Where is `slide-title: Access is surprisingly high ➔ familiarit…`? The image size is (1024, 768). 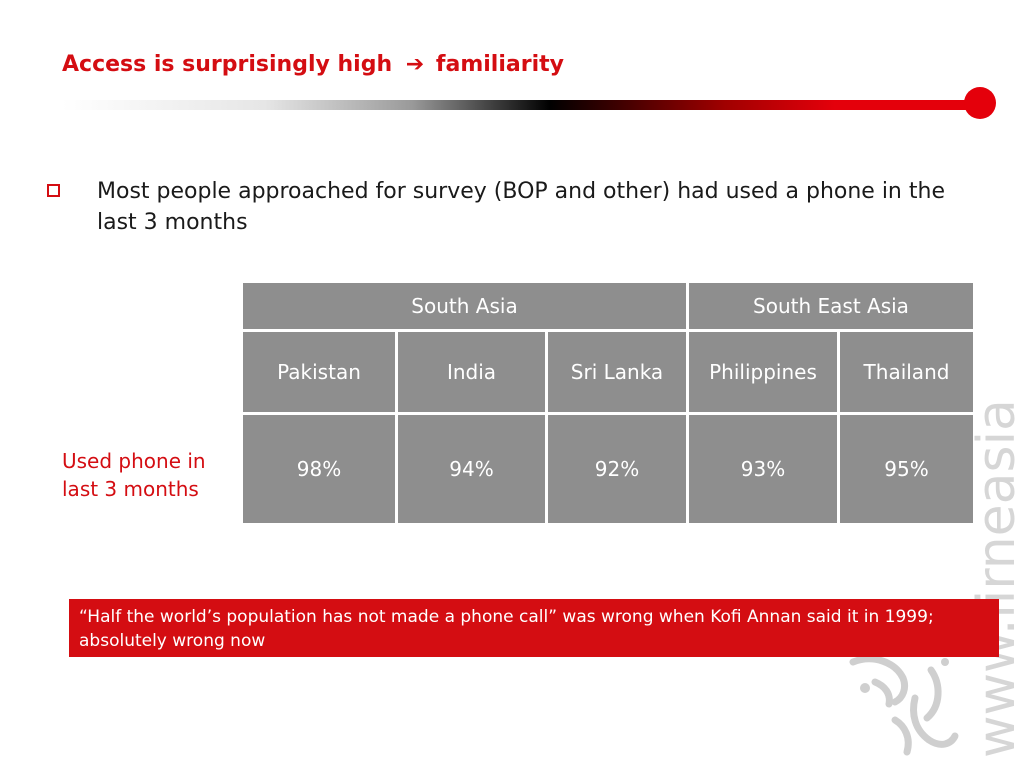
slide-title: Access is surprisingly high ➔ familiarit… is located at coordinates (313, 64).